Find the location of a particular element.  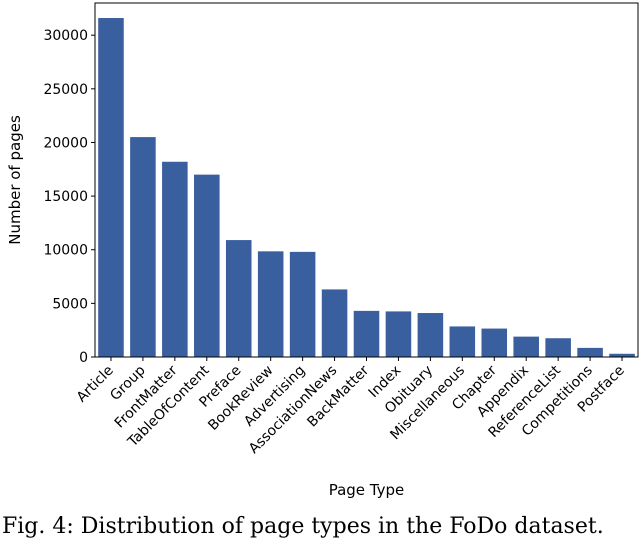

bar-preface is located at coordinates (238, 298).